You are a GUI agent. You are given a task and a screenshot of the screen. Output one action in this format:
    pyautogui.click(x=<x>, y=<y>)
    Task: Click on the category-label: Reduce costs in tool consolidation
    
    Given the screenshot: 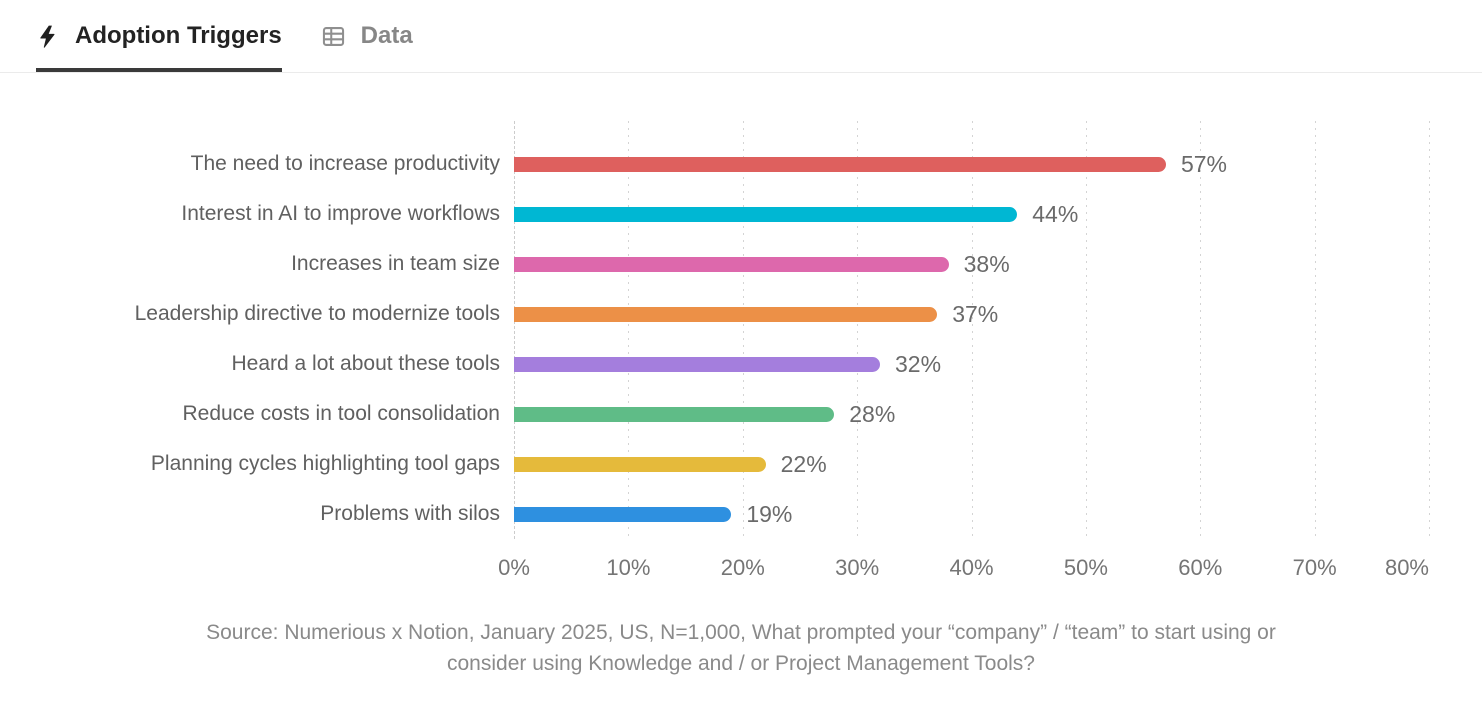 What is the action you would take?
    pyautogui.click(x=341, y=413)
    